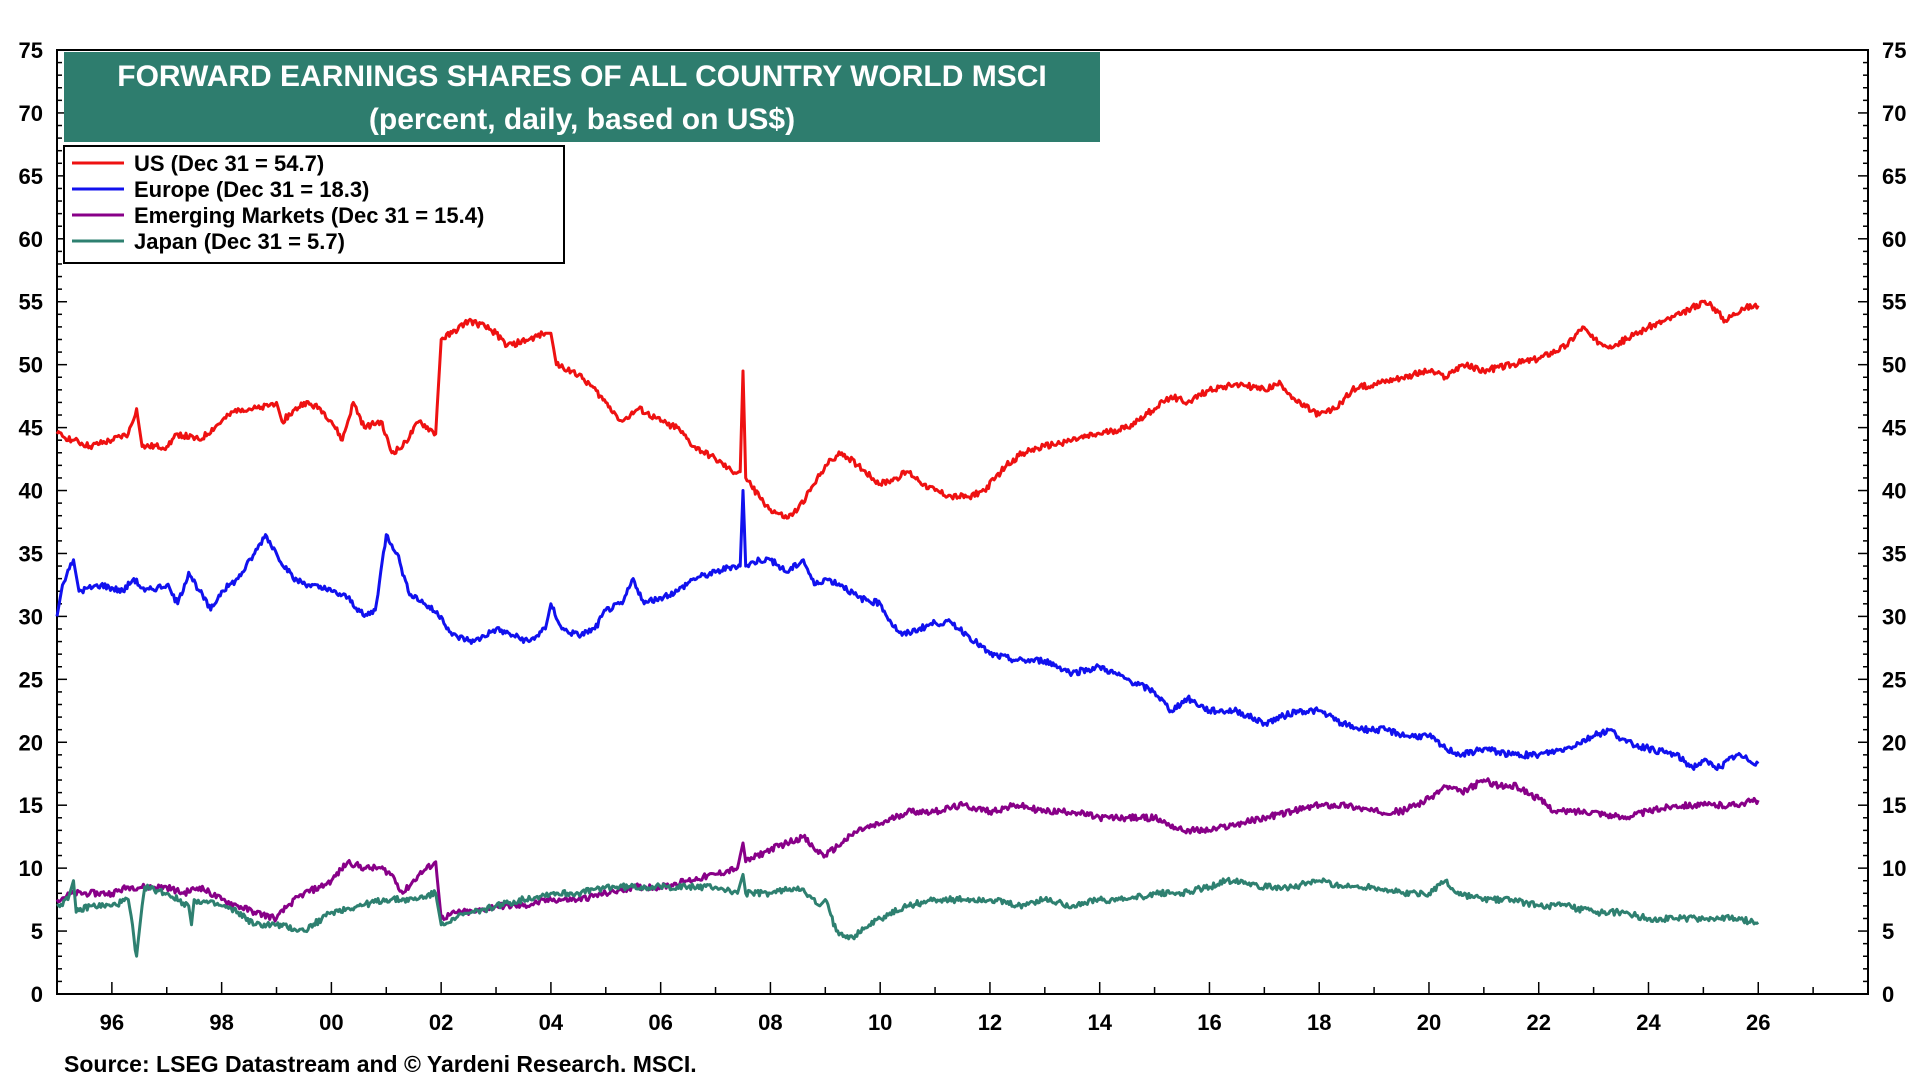  Describe the element at coordinates (31, 50) in the screenshot. I see `y-tick-label-left: 75` at that location.